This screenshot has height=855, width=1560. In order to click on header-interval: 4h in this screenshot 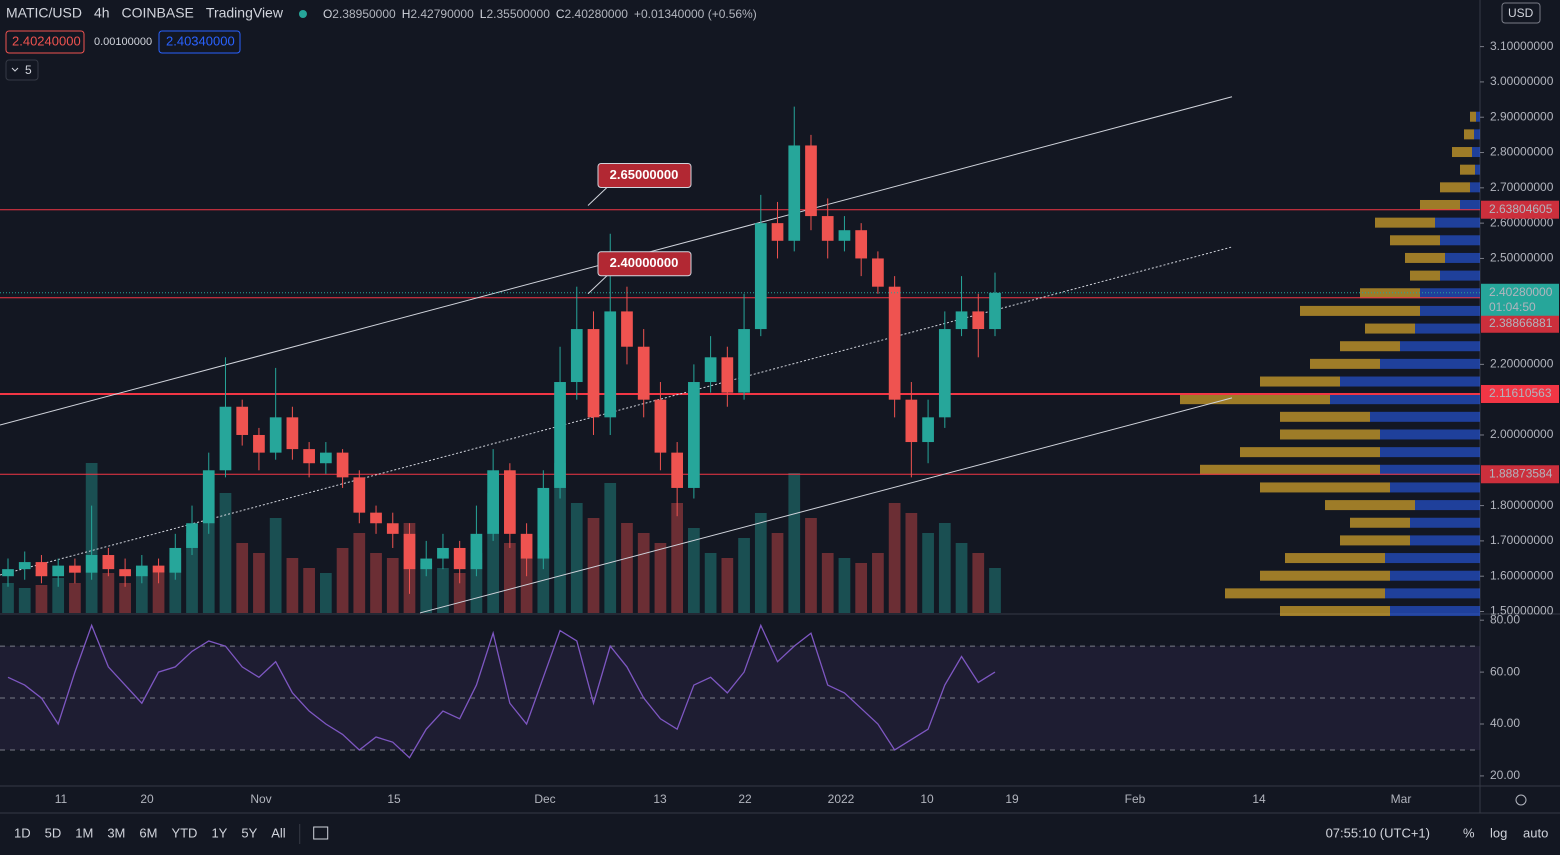, I will do `click(102, 13)`.